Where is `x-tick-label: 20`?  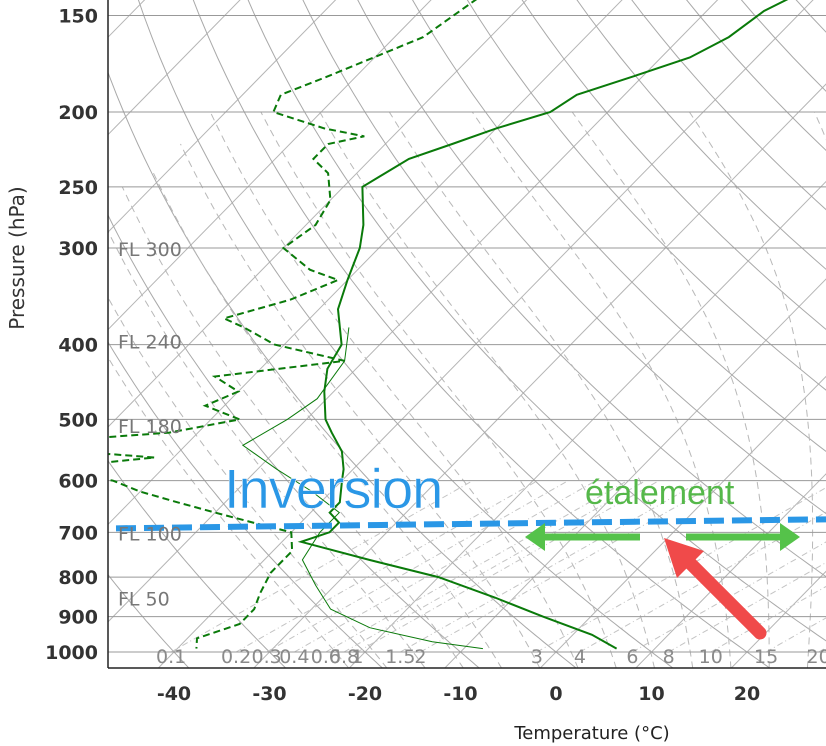
x-tick-label: 20 is located at coordinates (747, 694).